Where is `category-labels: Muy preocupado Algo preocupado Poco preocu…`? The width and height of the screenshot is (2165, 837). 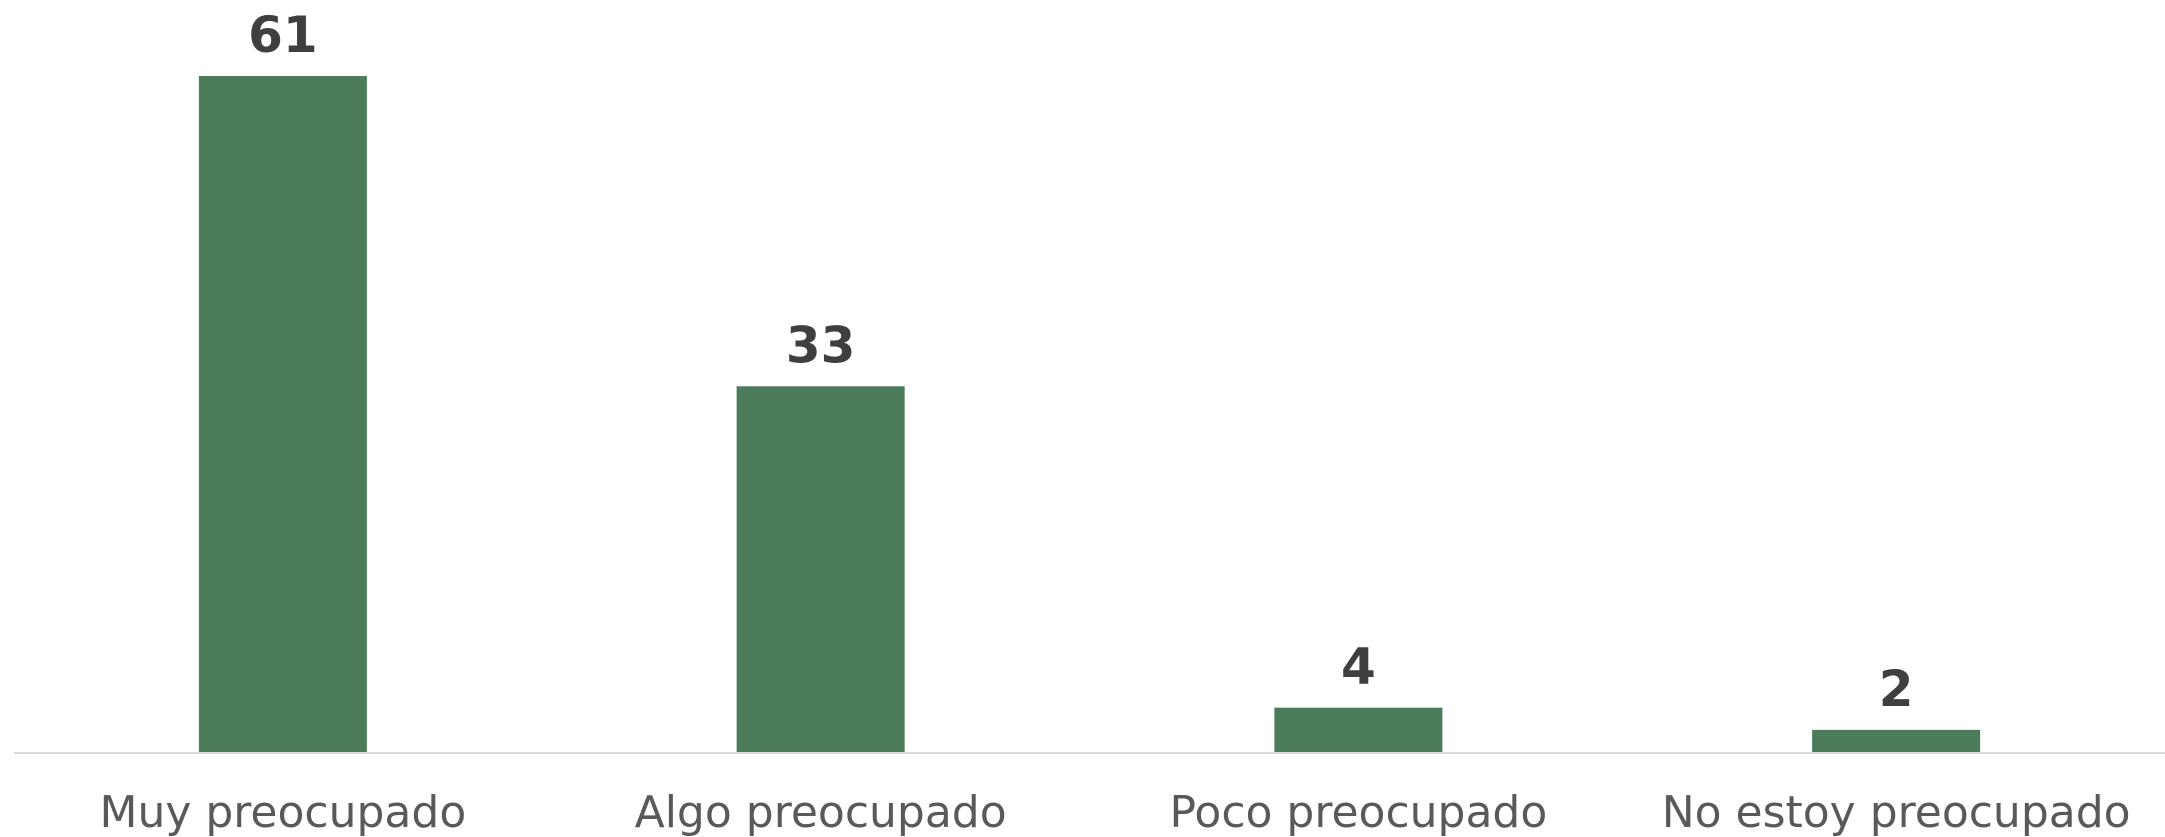
category-labels: Muy preocupado Algo preocupado Poco preocu… is located at coordinates (1115, 812).